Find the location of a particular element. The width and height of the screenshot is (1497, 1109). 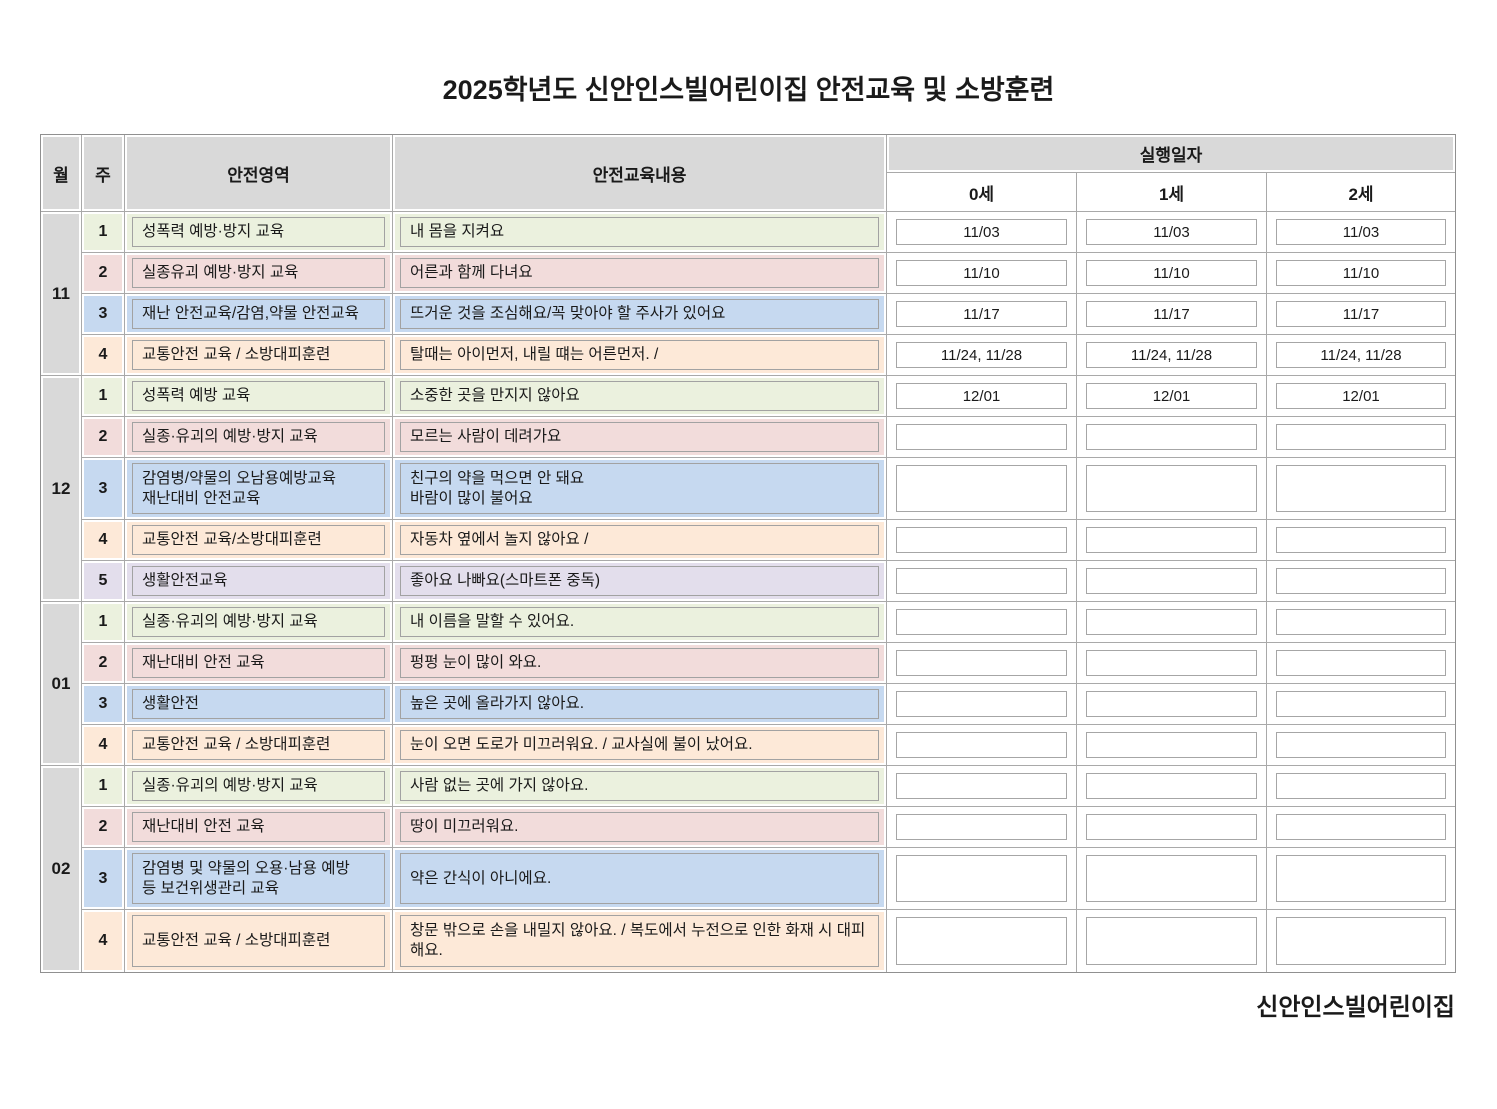

area-cell: 감염병 및 약물의 오용·남용 예방 등 보건위생관리 교육 is located at coordinates (259, 879).